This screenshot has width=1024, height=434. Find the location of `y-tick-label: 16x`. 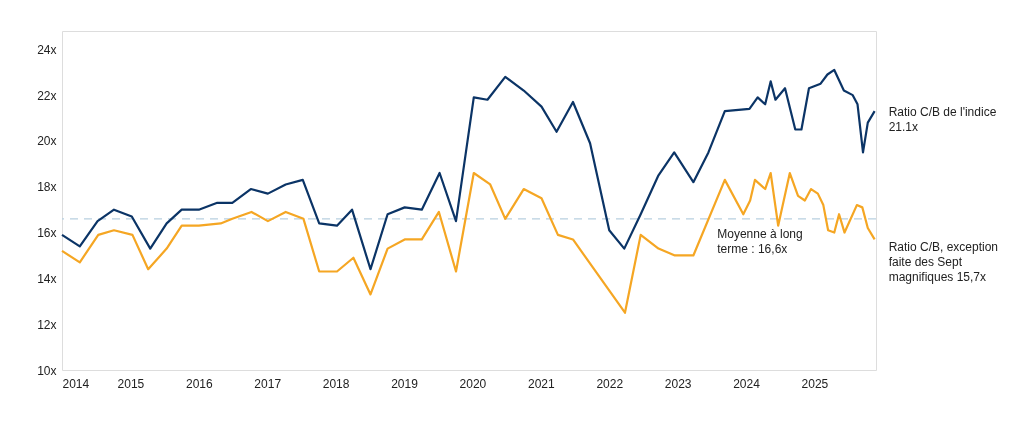

y-tick-label: 16x is located at coordinates (47, 233).